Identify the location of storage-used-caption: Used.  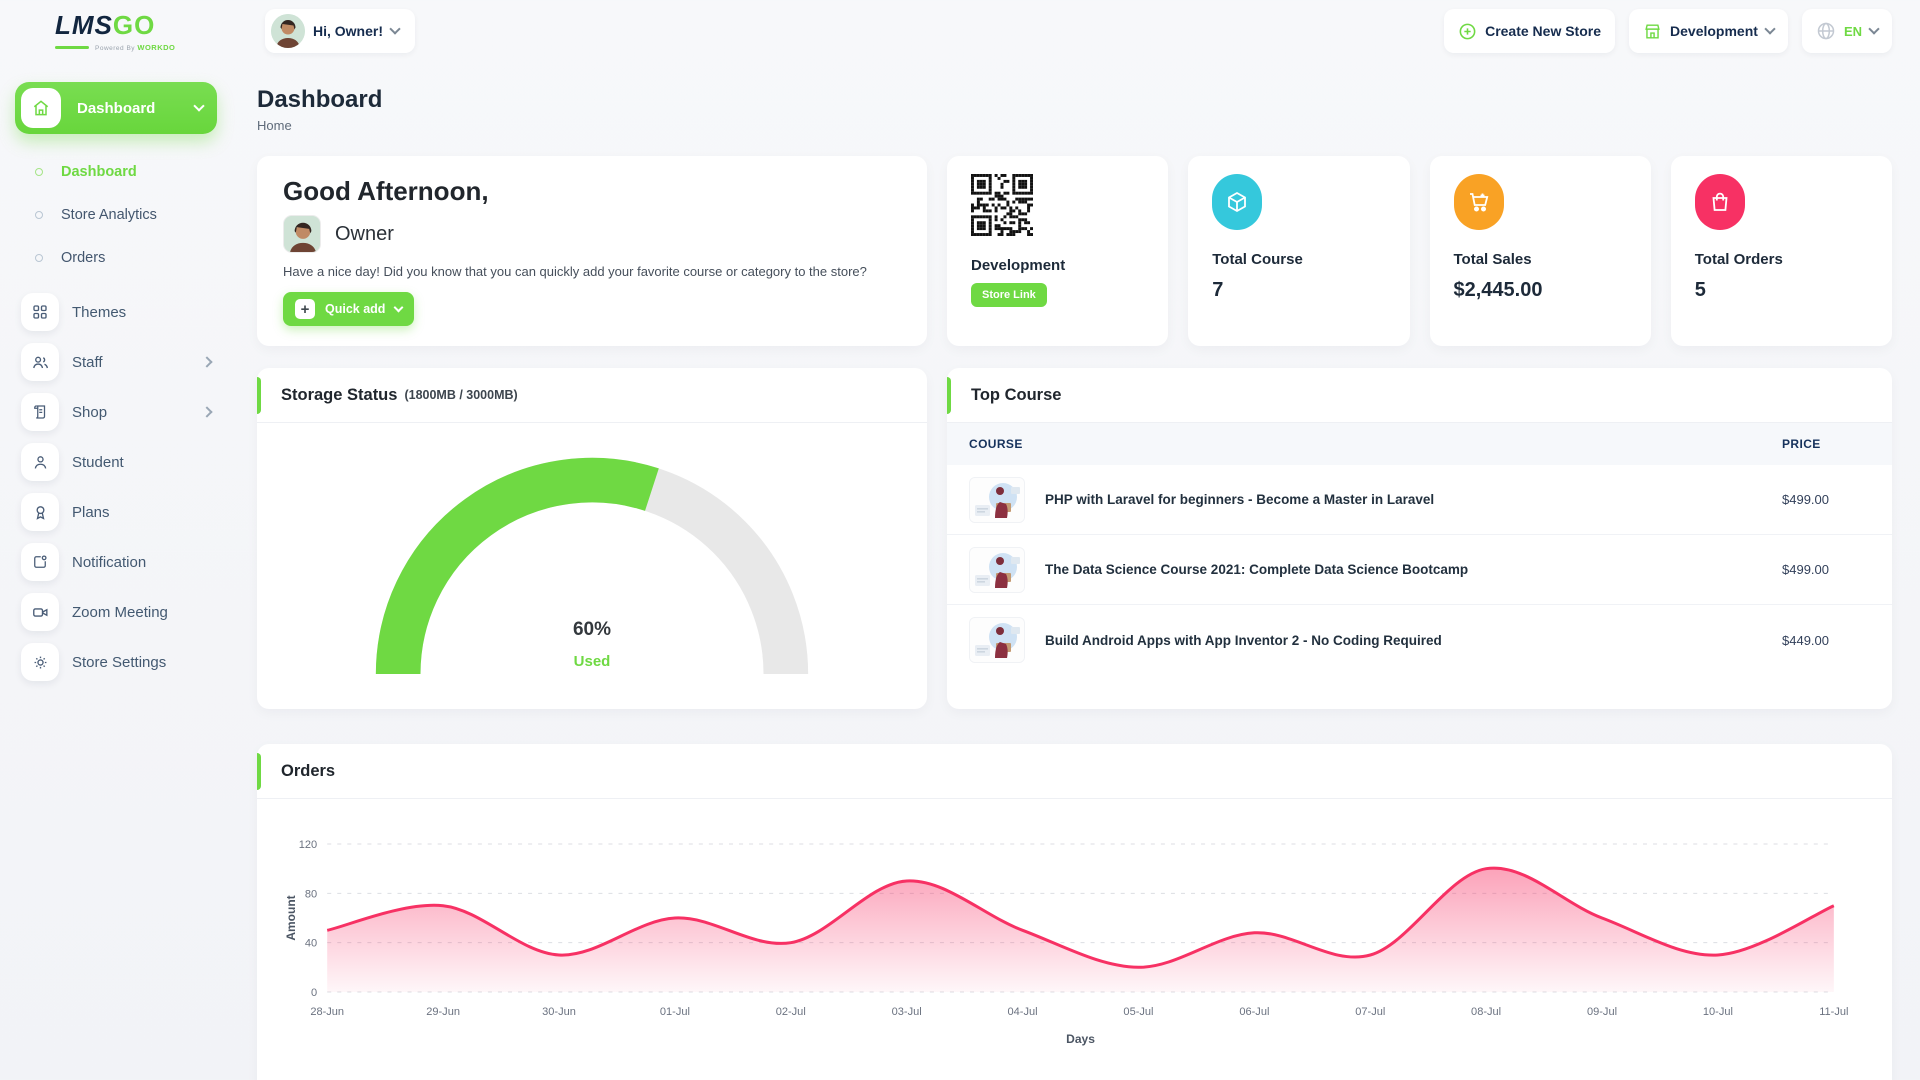
(592, 661).